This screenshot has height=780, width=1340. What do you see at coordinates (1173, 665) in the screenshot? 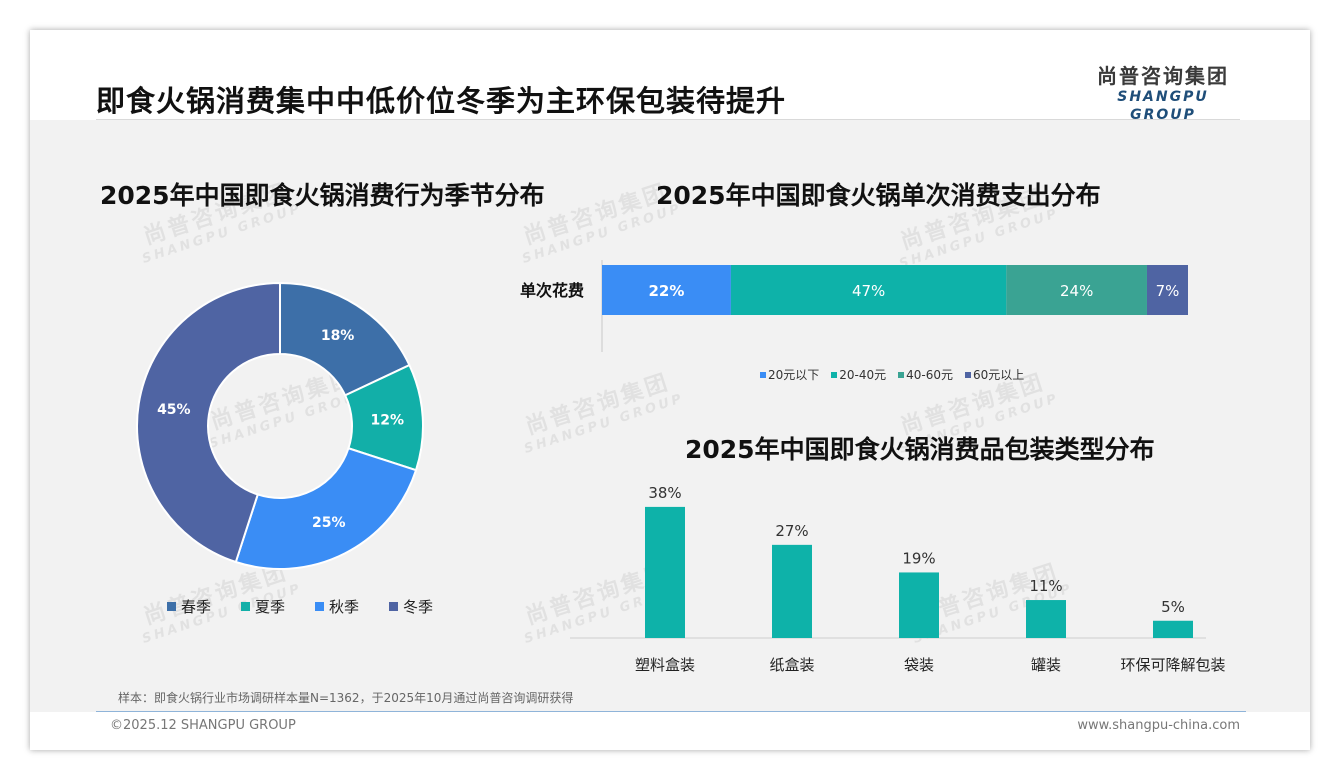
I see `category-label: 环保可降解包装` at bounding box center [1173, 665].